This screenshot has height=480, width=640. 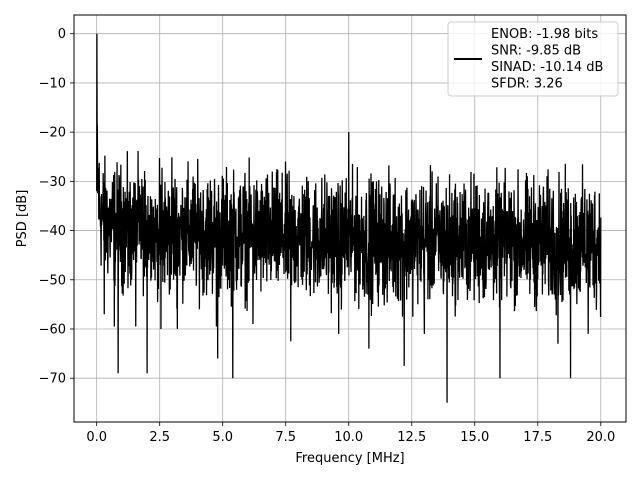 I want to click on x-tick-label: 7.5, so click(x=285, y=437).